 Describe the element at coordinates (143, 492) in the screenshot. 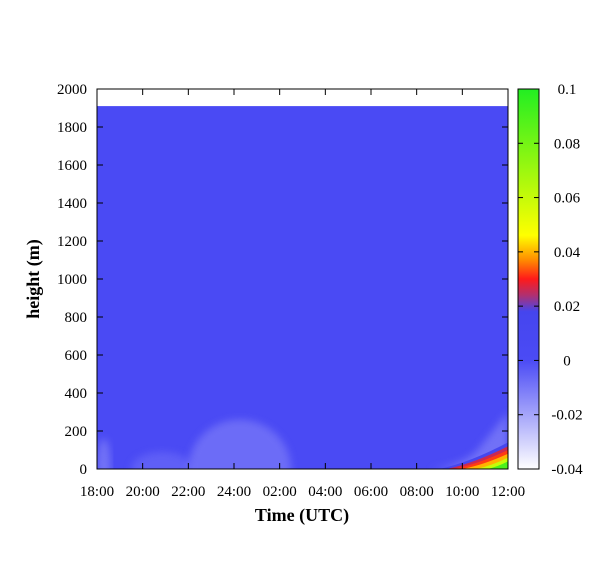

I see `x-tick-label: 20:00` at that location.